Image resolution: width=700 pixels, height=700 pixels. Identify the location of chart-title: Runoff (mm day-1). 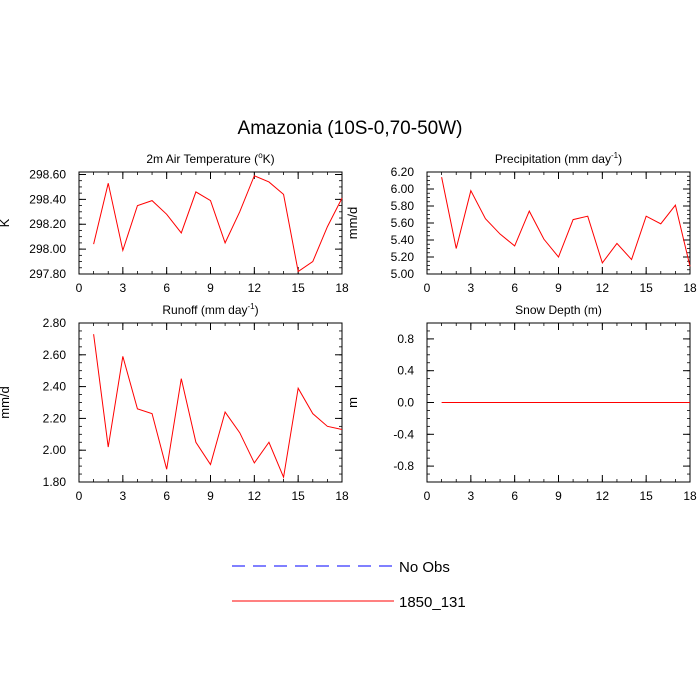
(210, 309).